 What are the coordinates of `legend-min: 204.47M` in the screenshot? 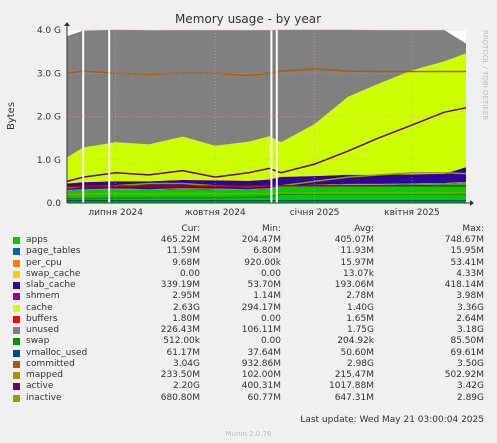 It's located at (261, 240).